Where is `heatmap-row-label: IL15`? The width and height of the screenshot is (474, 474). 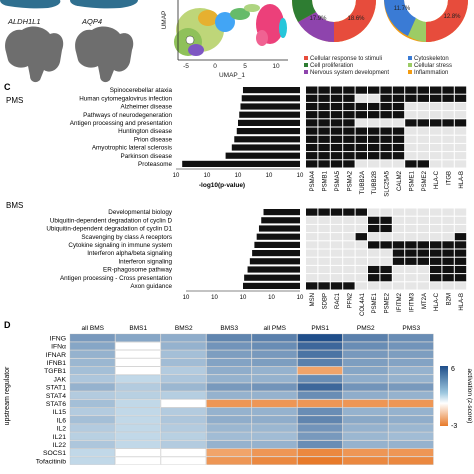 heatmap-row-label: IL15 is located at coordinates (59, 412).